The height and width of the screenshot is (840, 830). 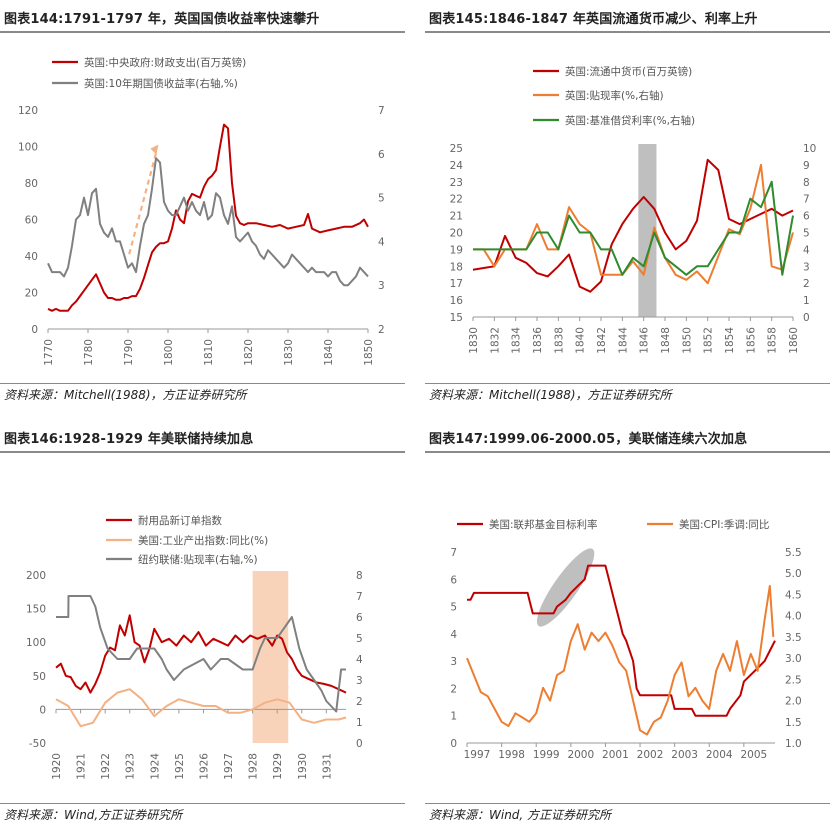 I want to click on y-right-tick-label: 1, so click(x=806, y=301).